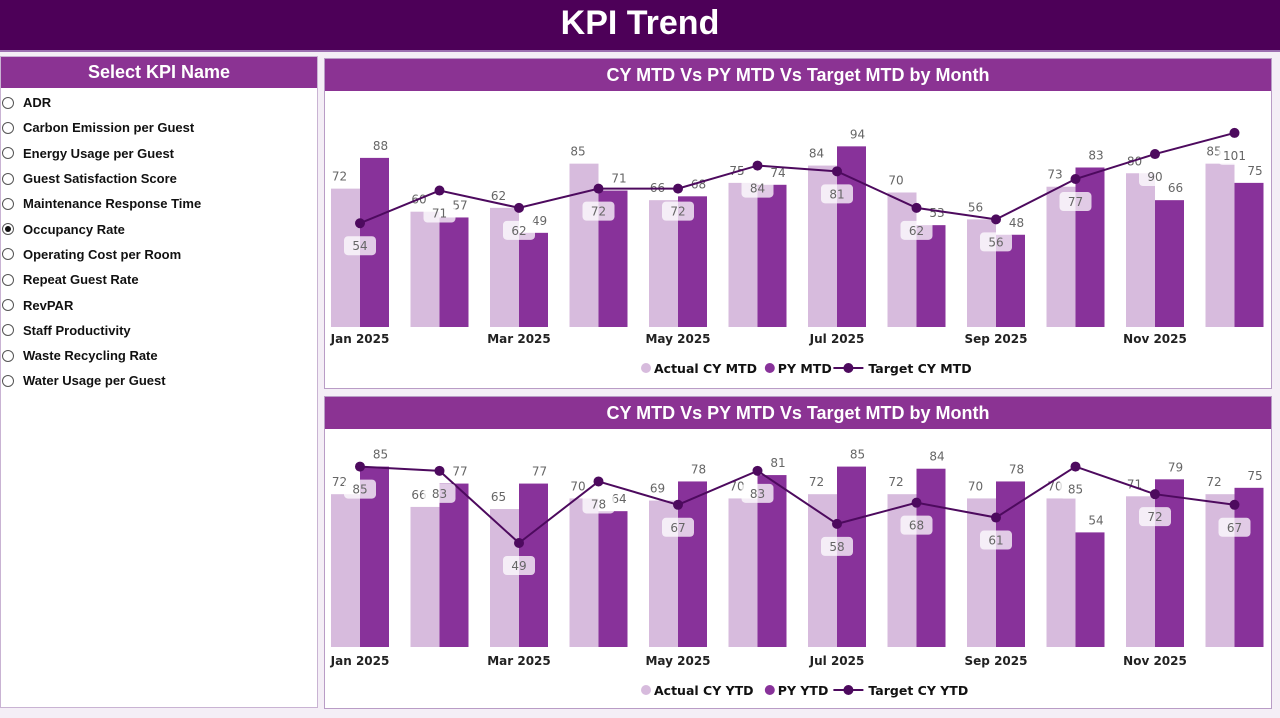  What do you see at coordinates (640, 23) in the screenshot?
I see `page-title: KPI Trend` at bounding box center [640, 23].